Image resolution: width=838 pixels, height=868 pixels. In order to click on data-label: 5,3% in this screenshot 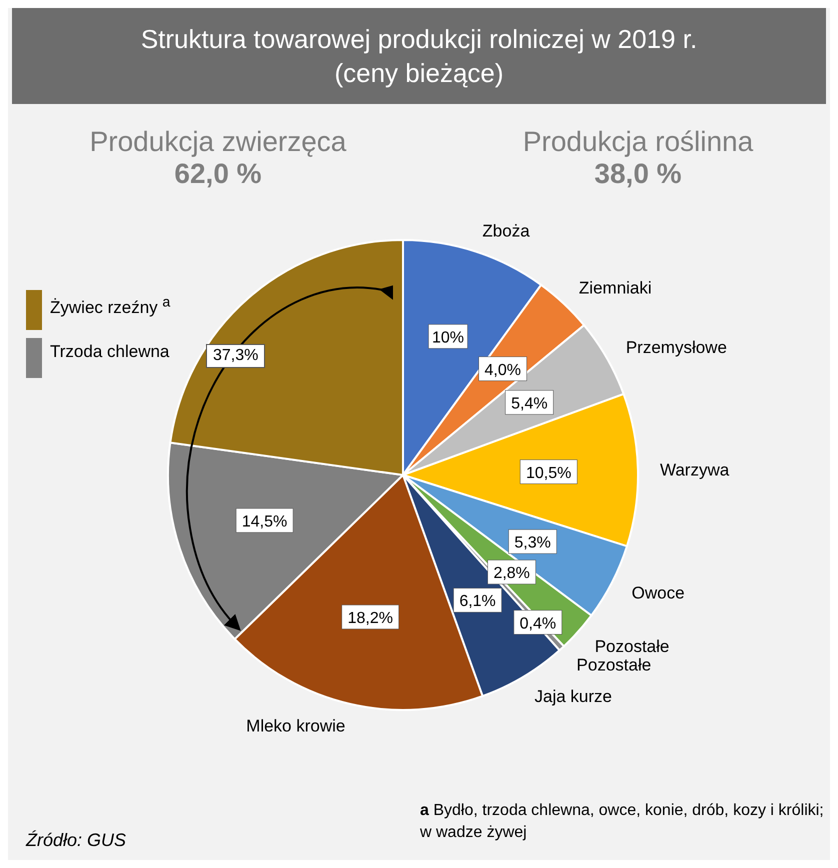, I will do `click(532, 543)`.